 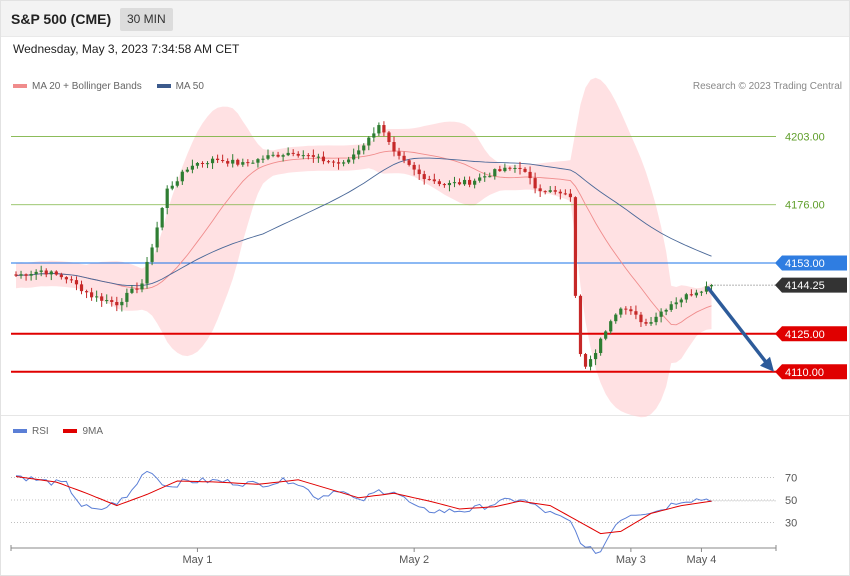 I want to click on x-axis-date-label: May 4, so click(x=701, y=560).